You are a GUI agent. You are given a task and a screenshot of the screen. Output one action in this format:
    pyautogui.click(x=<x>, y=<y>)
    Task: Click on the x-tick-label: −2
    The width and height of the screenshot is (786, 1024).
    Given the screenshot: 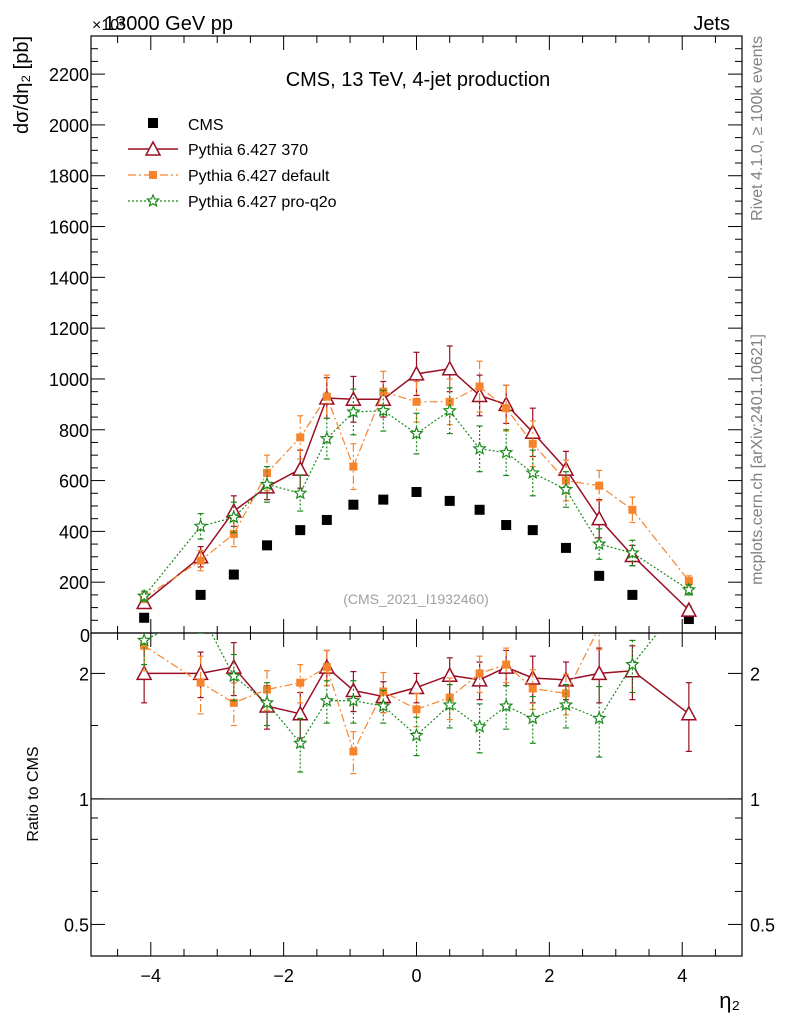 What is the action you would take?
    pyautogui.click(x=283, y=976)
    